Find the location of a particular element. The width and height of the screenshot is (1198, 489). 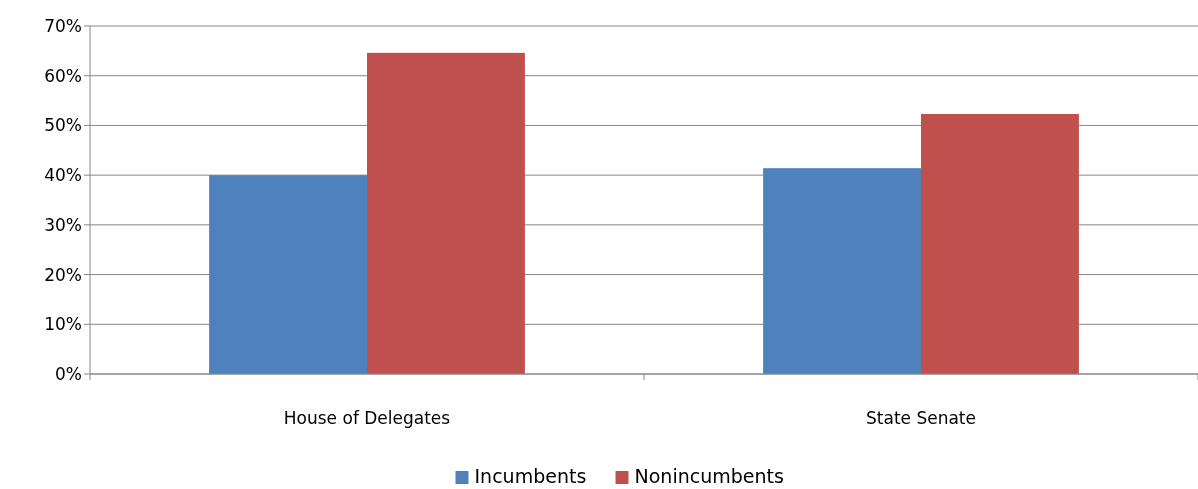

legend-label: Incumbents is located at coordinates (530, 476).